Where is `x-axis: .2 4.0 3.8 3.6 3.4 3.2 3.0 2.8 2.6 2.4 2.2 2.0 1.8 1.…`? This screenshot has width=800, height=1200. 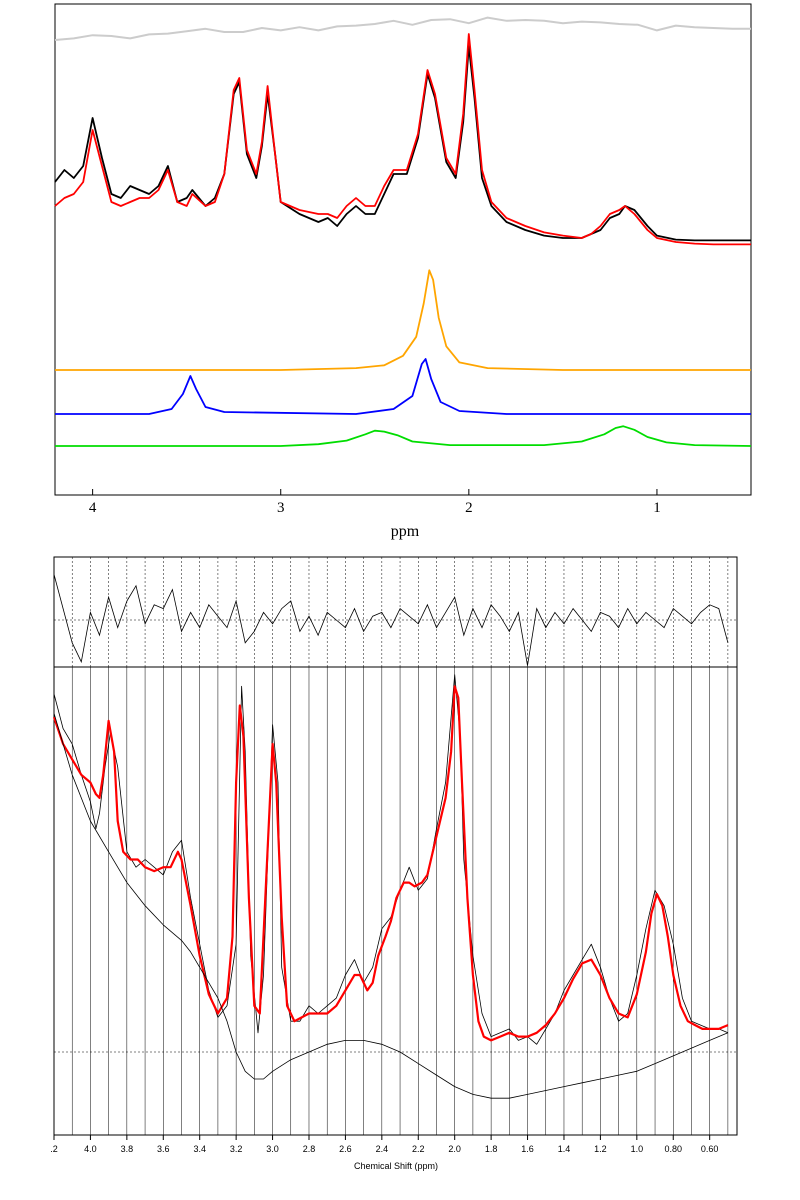 x-axis: .2 4.0 3.8 3.6 3.4 3.2 3.0 2.8 2.6 2.4 2.2 2.0 1.8 1.… is located at coordinates (384, 1144).